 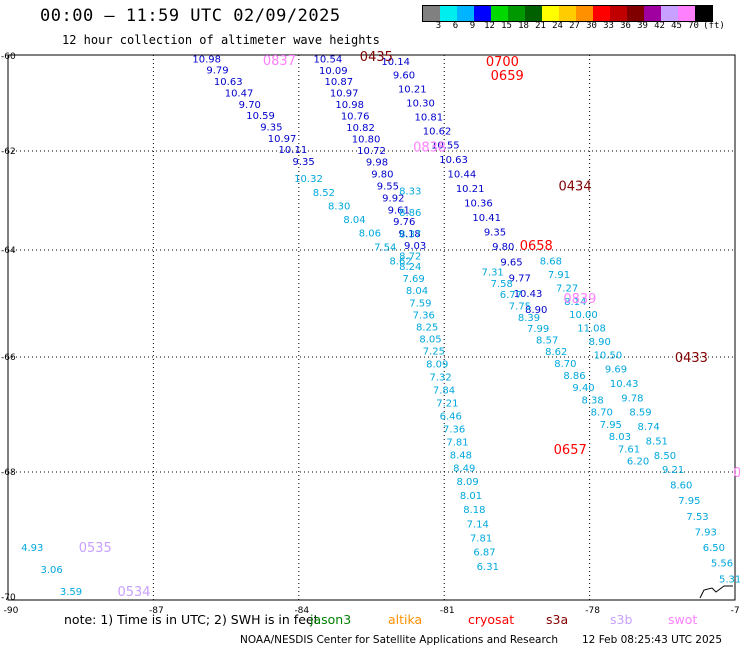 I want to click on lon-tick-label: -84, so click(x=301, y=611).